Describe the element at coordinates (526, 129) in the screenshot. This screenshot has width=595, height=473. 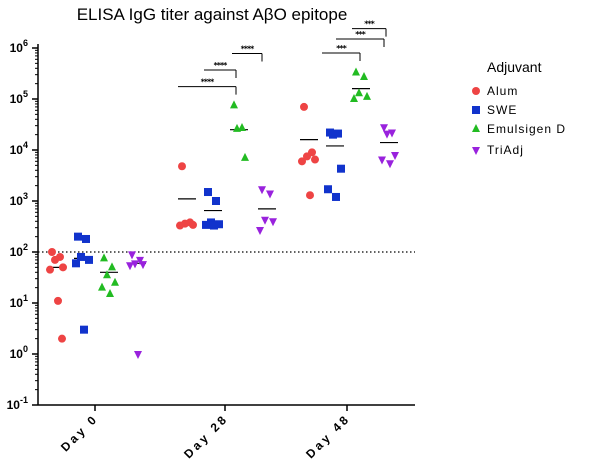
I see `legend-label: Emulsigen D` at that location.